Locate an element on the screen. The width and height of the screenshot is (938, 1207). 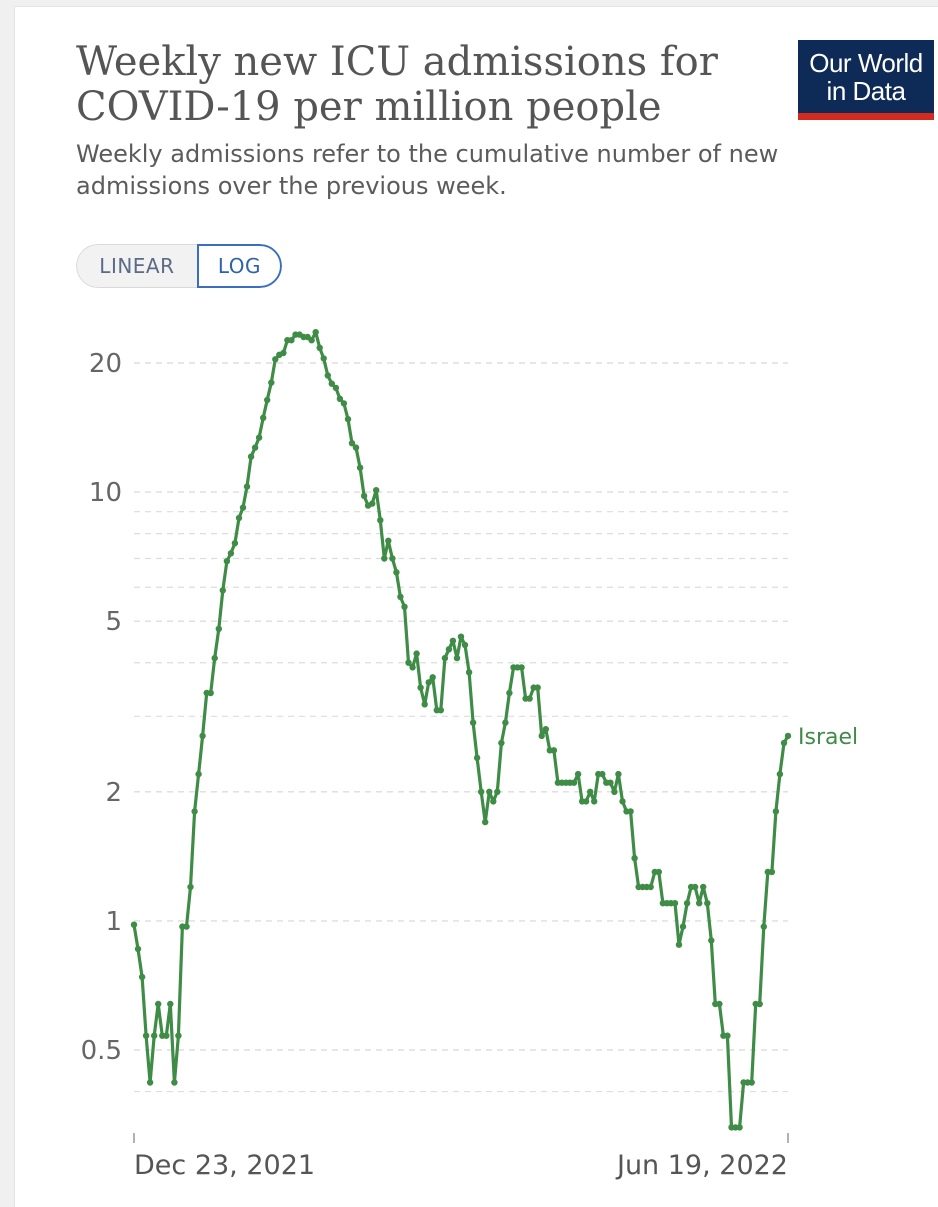
y-tick-label: 5 is located at coordinates (113, 622).